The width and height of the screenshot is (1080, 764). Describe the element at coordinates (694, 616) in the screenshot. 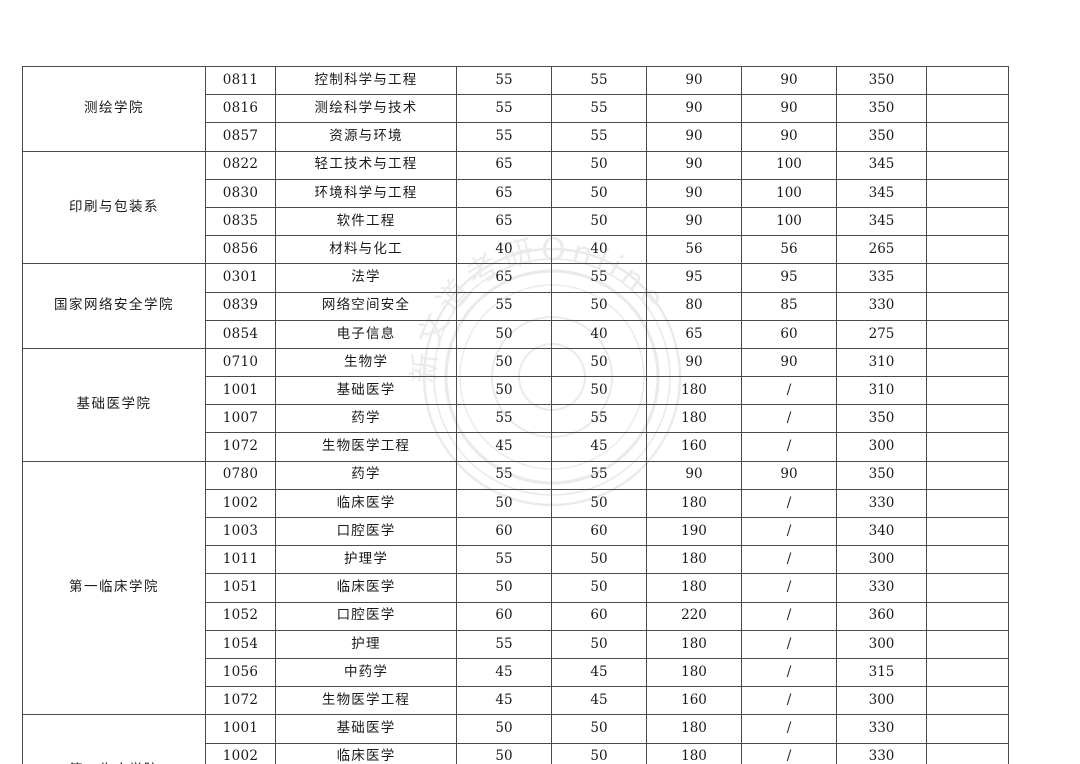

I see `score-subject3-cell: 220` at that location.